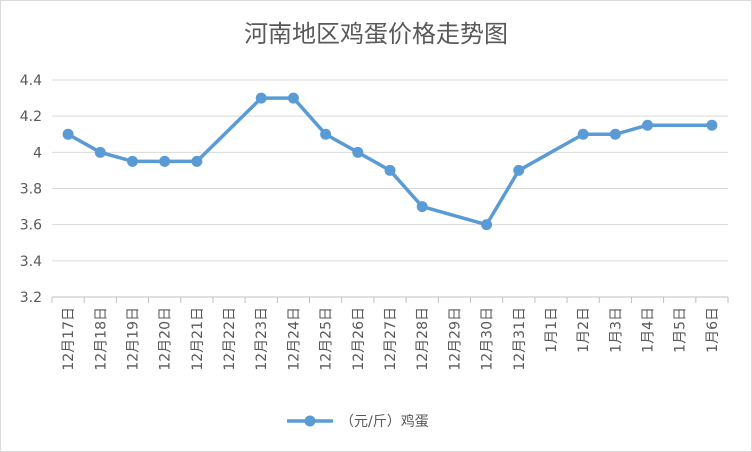 The height and width of the screenshot is (452, 752). What do you see at coordinates (584, 330) in the screenshot?
I see `x-tick-label: 1月2日` at bounding box center [584, 330].